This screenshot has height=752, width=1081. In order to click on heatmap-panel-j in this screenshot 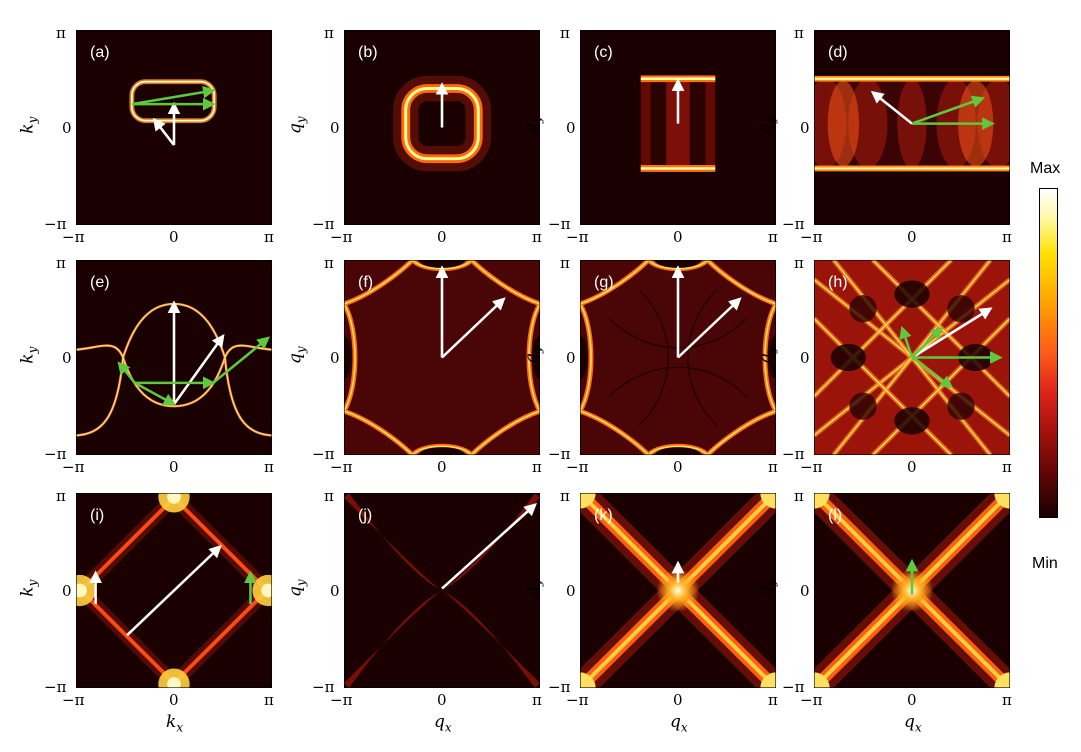, I will do `click(442, 590)`.